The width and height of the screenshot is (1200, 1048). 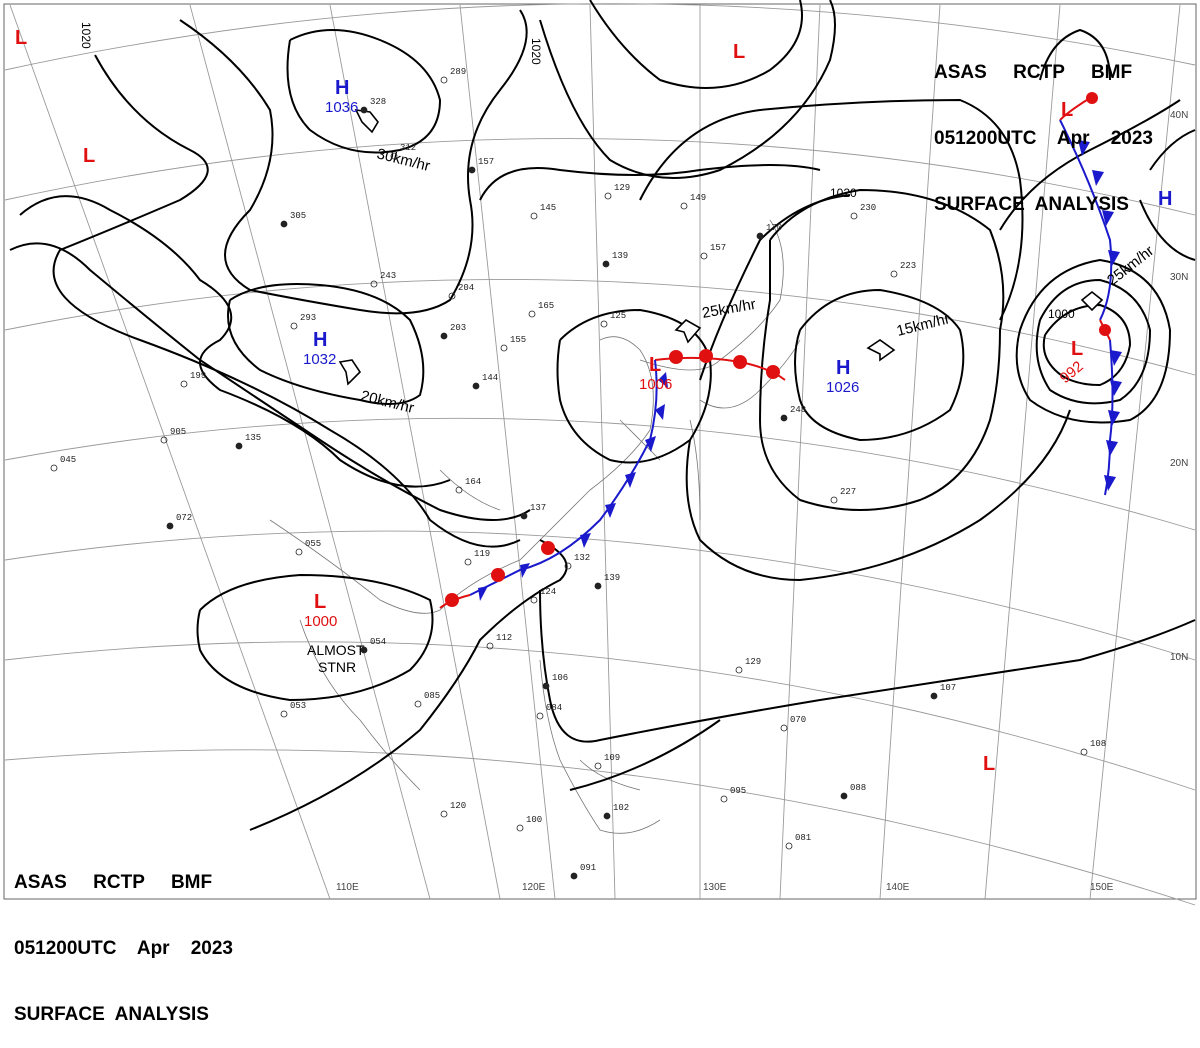 What do you see at coordinates (1031, 204) in the screenshot?
I see `header-top-line3: SURFACE ANALYSIS` at bounding box center [1031, 204].